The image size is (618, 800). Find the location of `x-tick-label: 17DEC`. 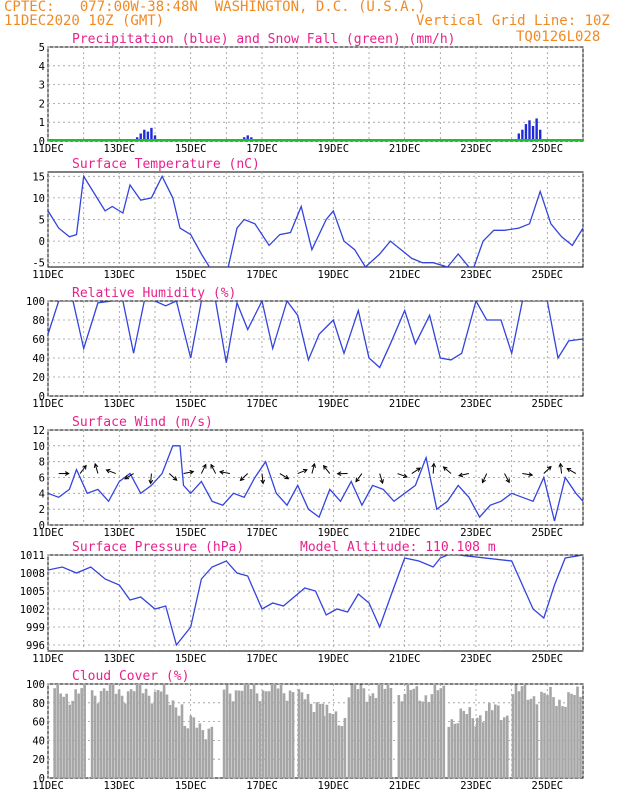

x-tick-label: 17DEC is located at coordinates (262, 533).